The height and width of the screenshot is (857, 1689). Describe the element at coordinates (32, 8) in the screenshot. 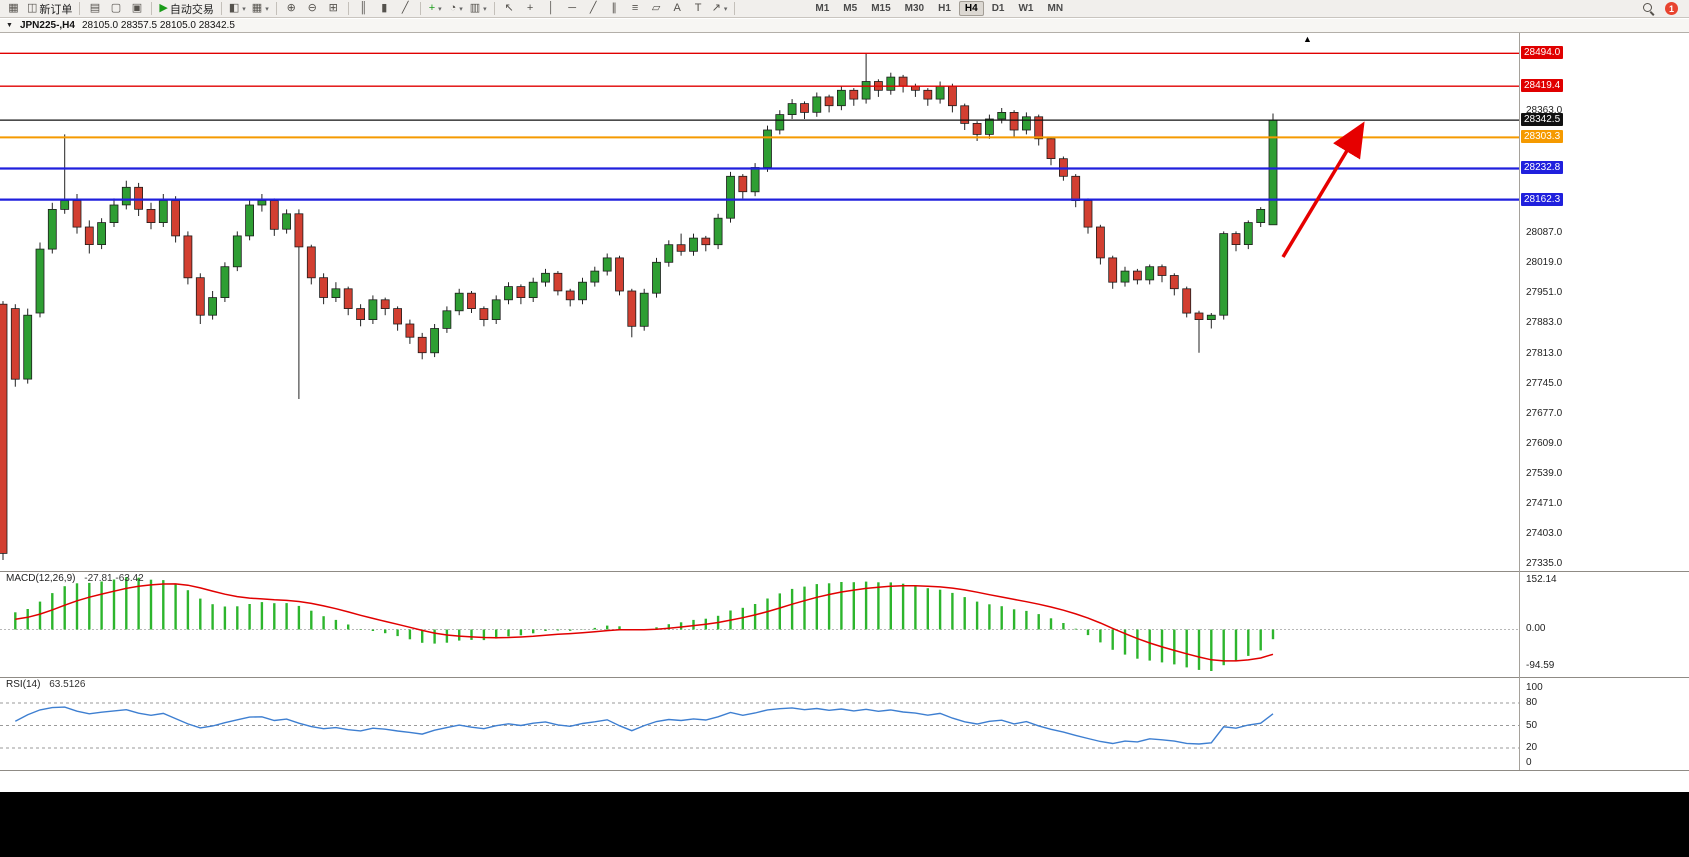

I see `new-order-icon: ◫` at that location.